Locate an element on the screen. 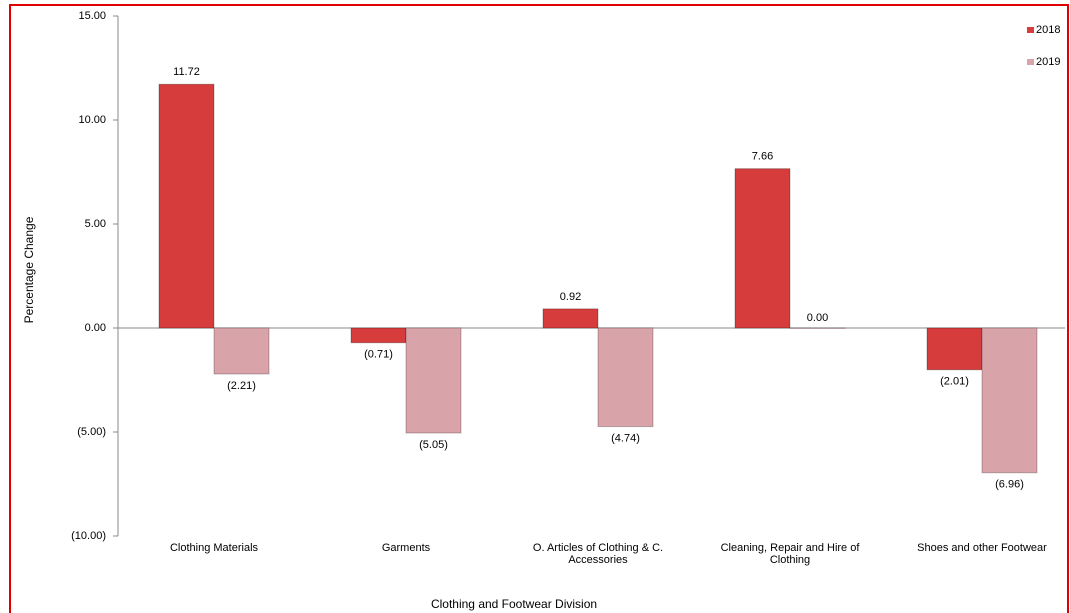  x-tick-label: Garments is located at coordinates (406, 548).